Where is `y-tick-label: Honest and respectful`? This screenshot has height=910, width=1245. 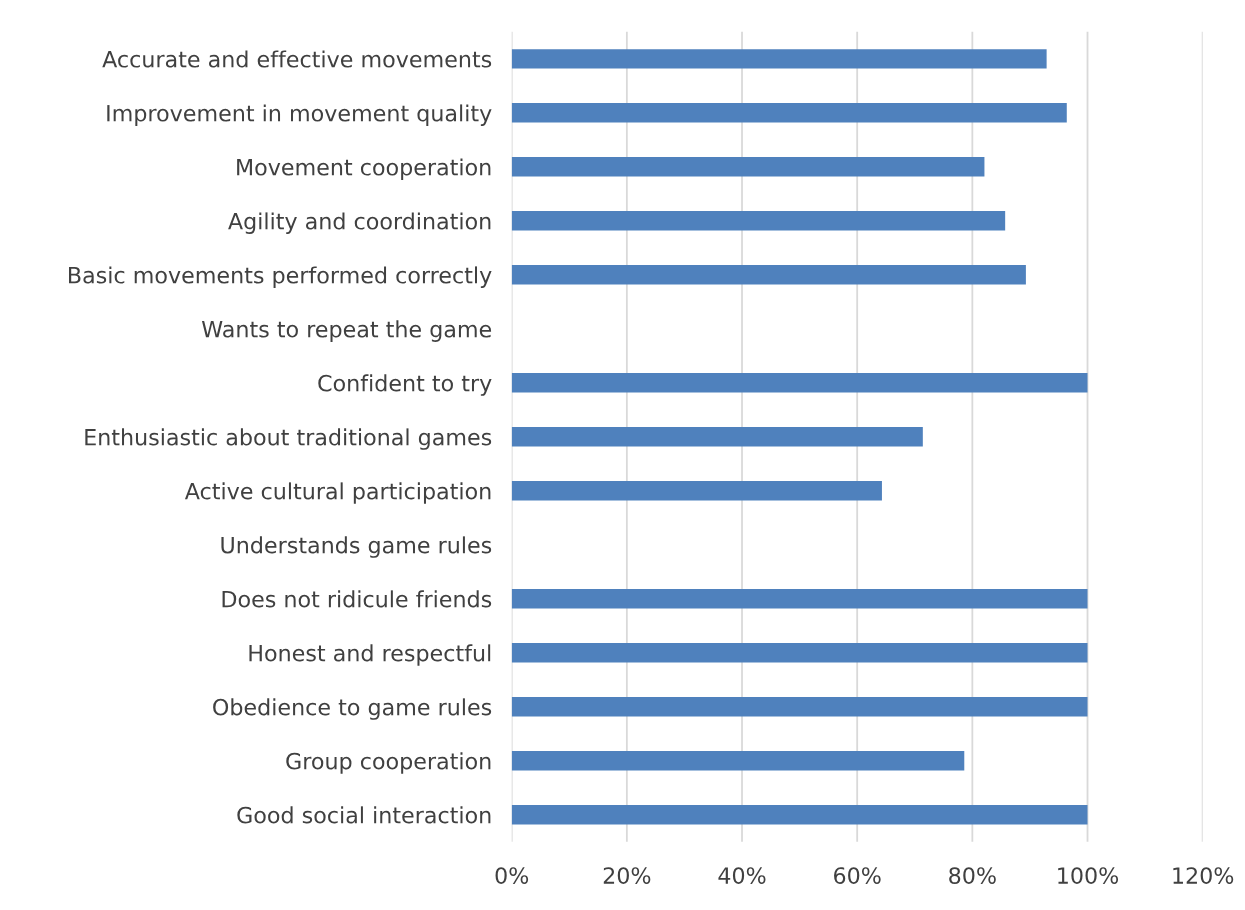
y-tick-label: Honest and respectful is located at coordinates (370, 655).